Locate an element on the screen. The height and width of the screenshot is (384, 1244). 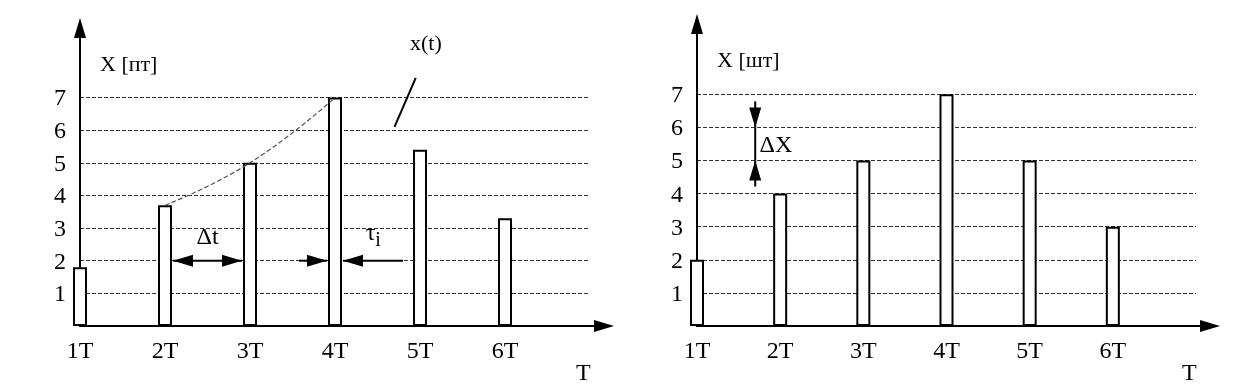
y-axis-title: X [пт] is located at coordinates (129, 63).